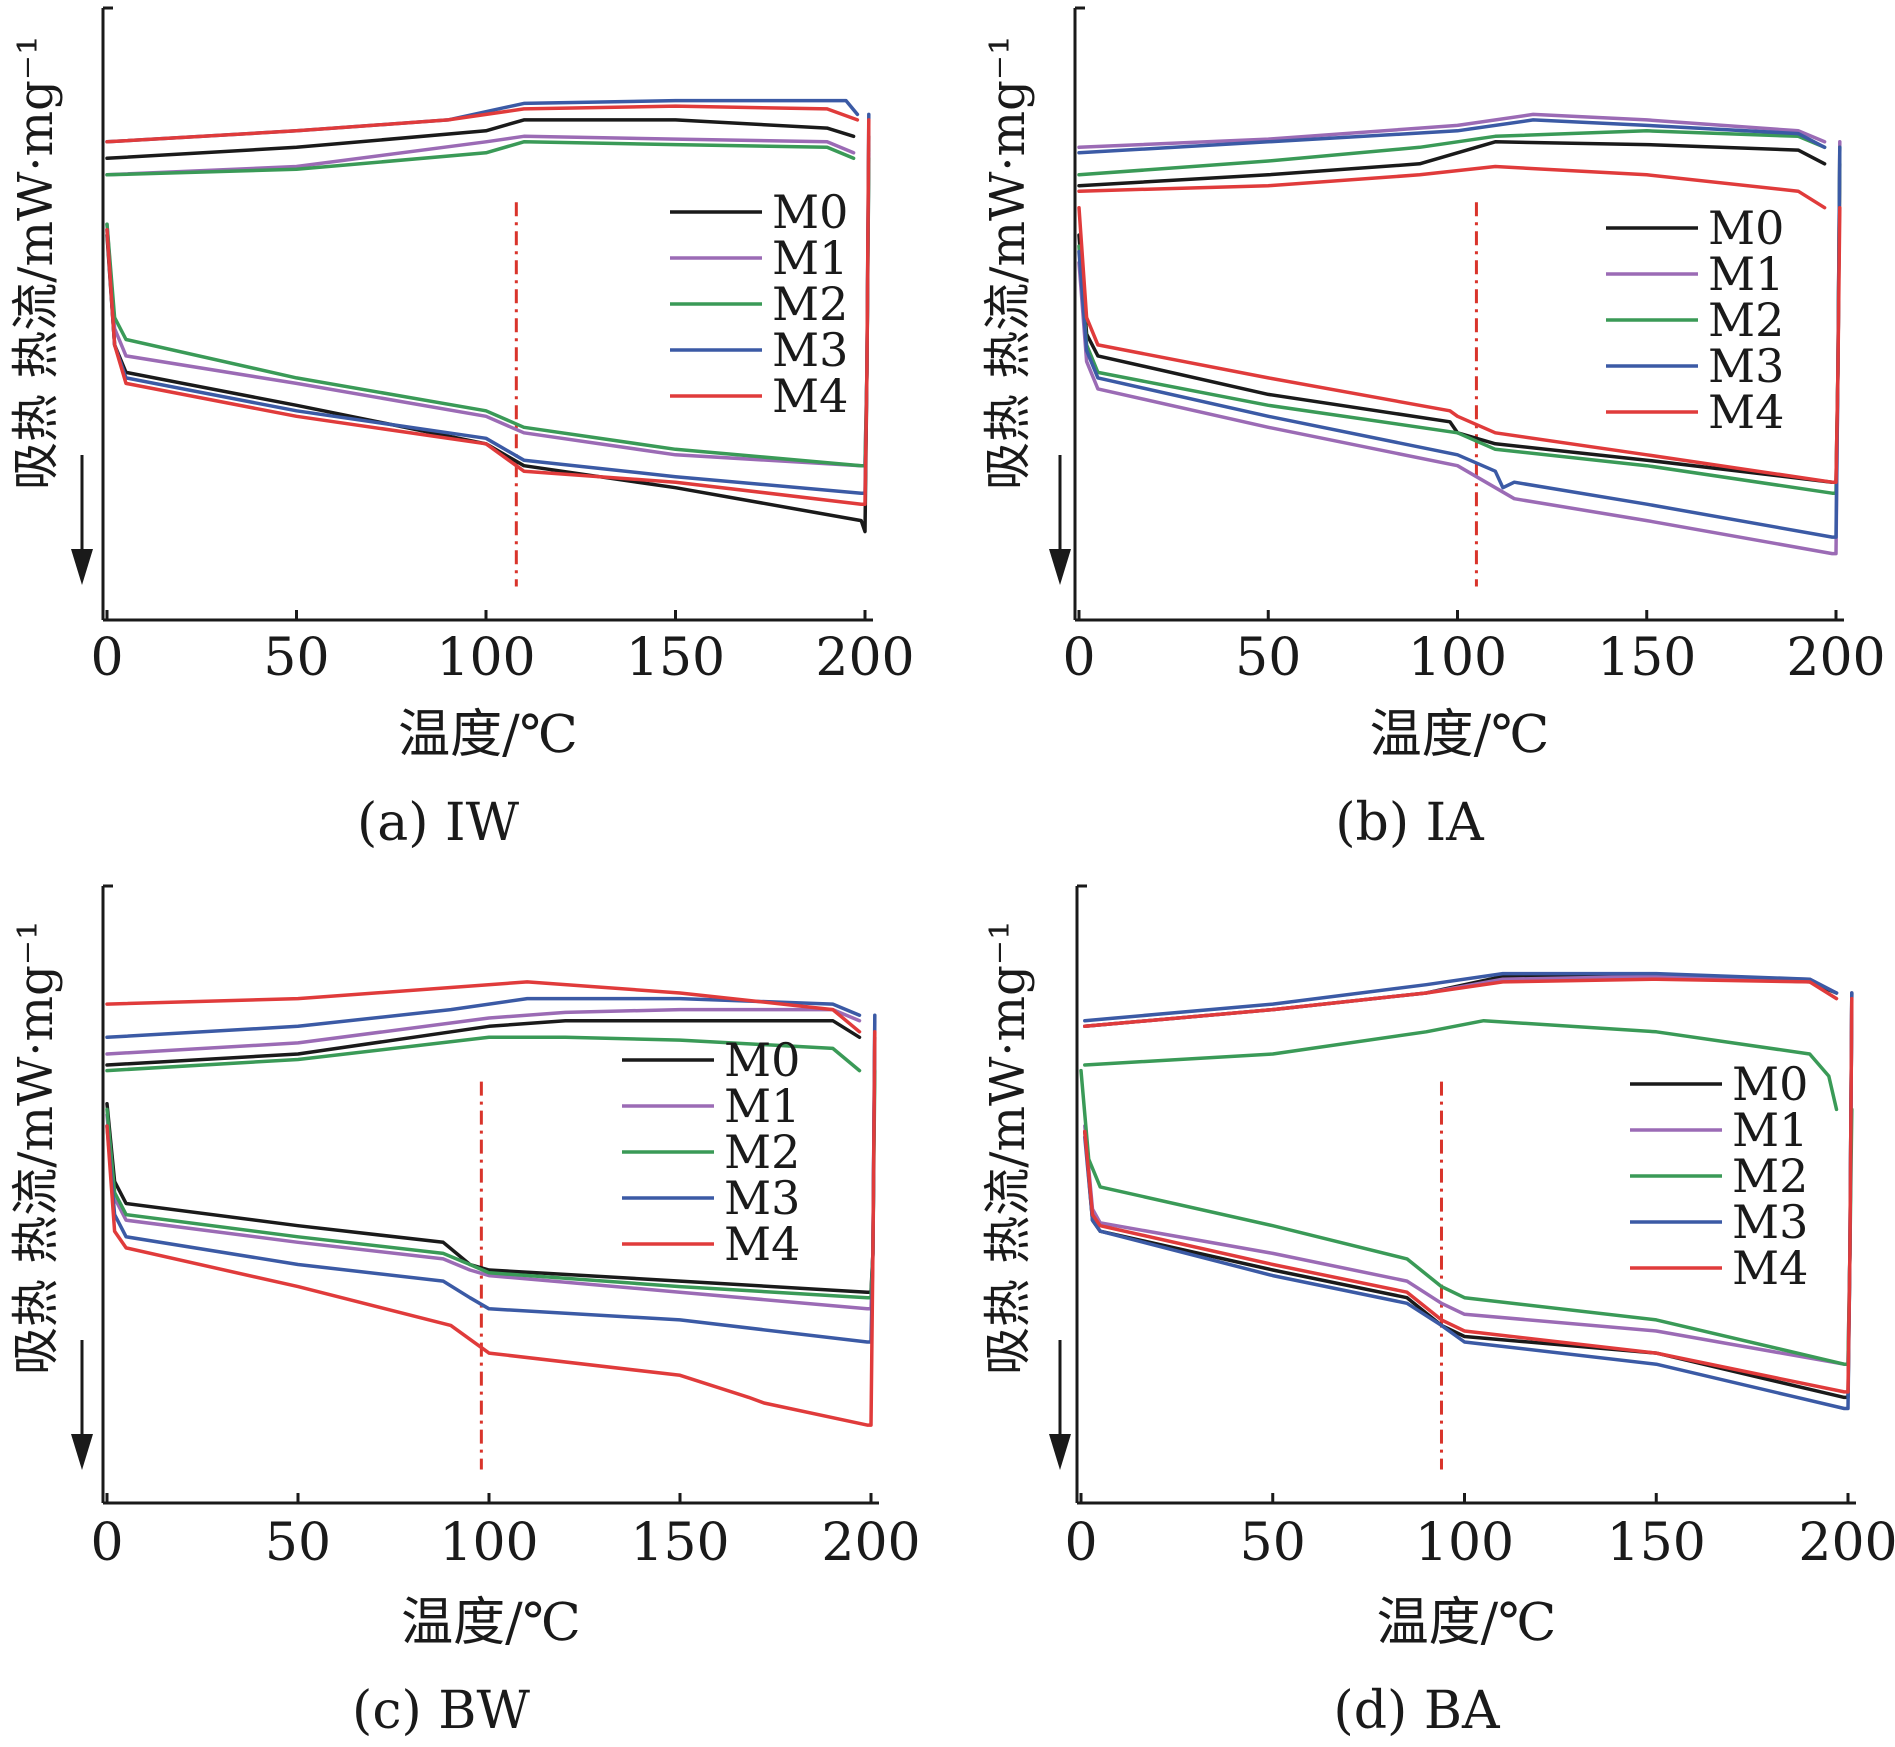 This screenshot has width=1895, height=1747. What do you see at coordinates (1410, 823) in the screenshot?
I see `panel-caption: (b) IA` at bounding box center [1410, 823].